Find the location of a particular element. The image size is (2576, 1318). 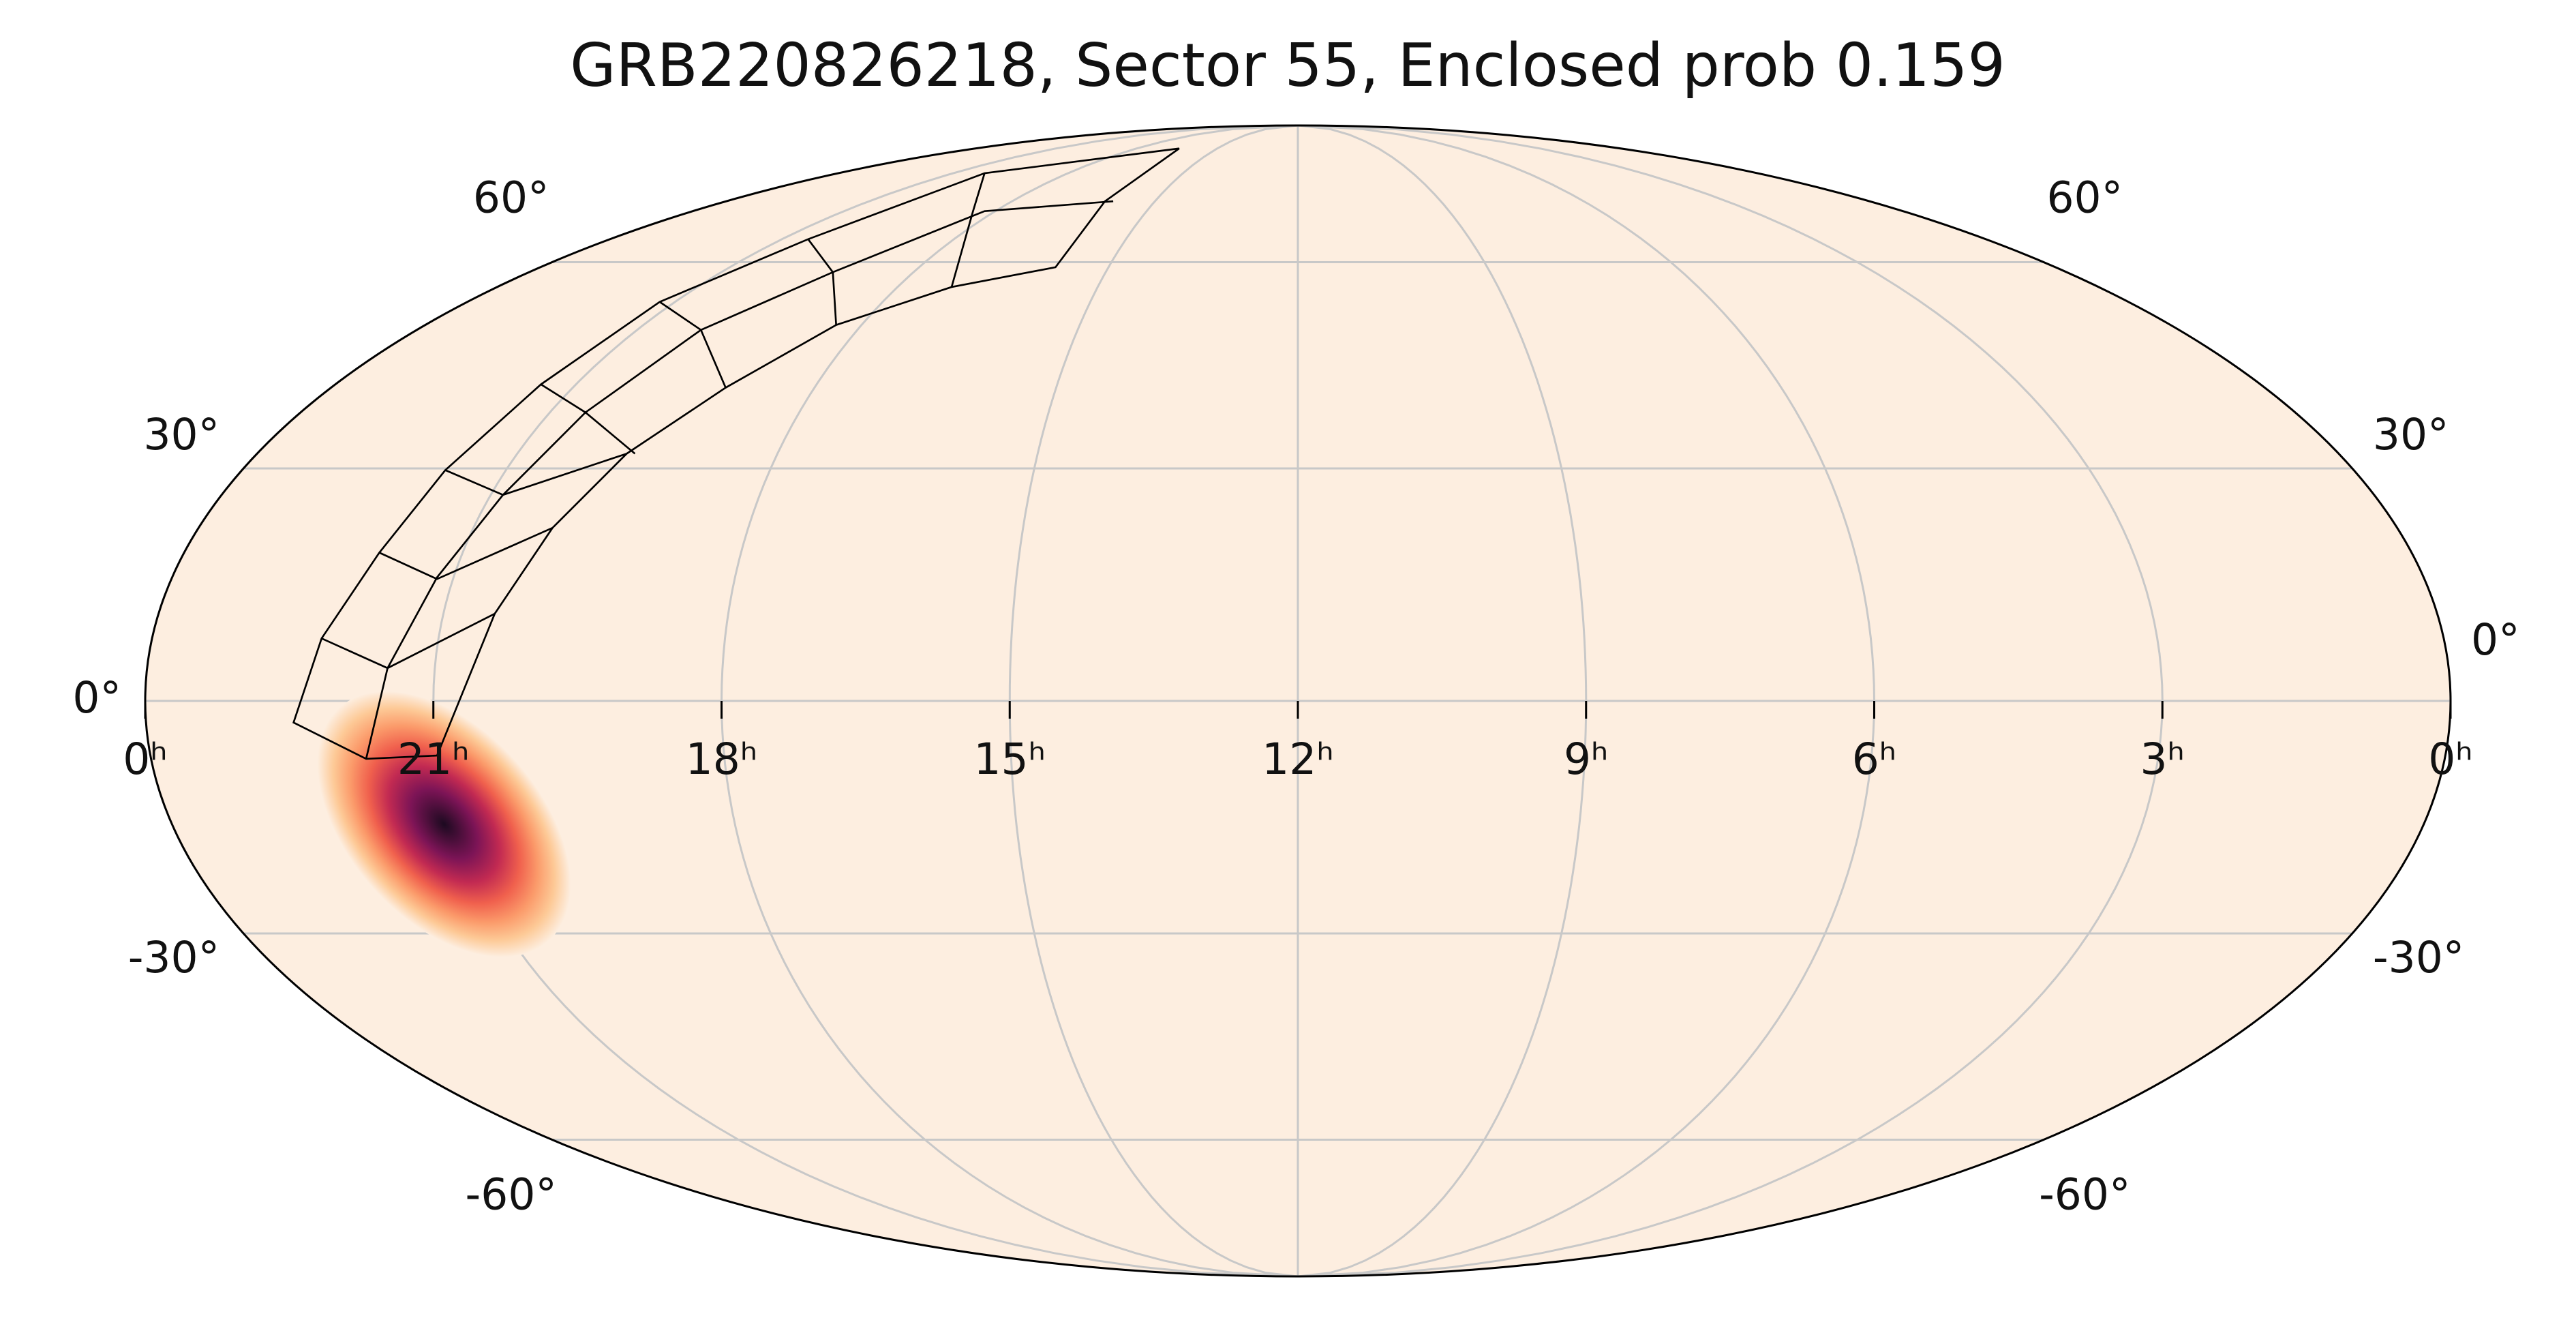

footprint-divider is located at coordinates (653, 422).